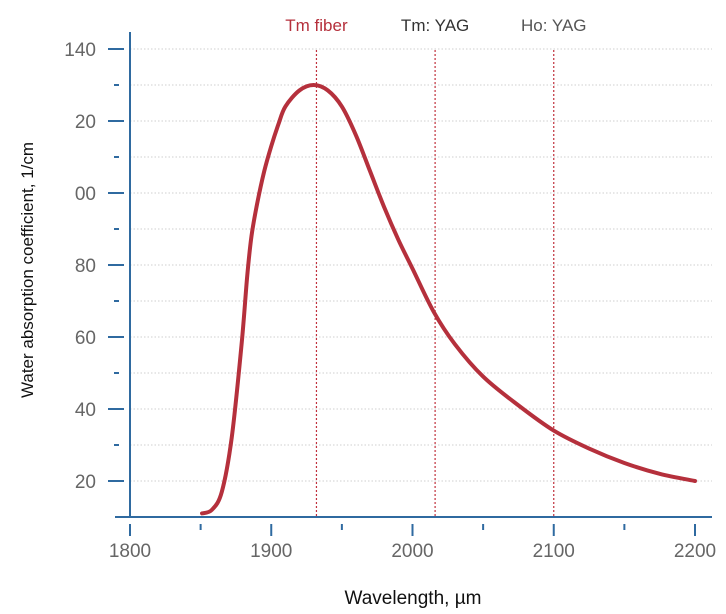 The width and height of the screenshot is (726, 614). What do you see at coordinates (130, 551) in the screenshot?
I see `x-tick-label: 1800` at bounding box center [130, 551].